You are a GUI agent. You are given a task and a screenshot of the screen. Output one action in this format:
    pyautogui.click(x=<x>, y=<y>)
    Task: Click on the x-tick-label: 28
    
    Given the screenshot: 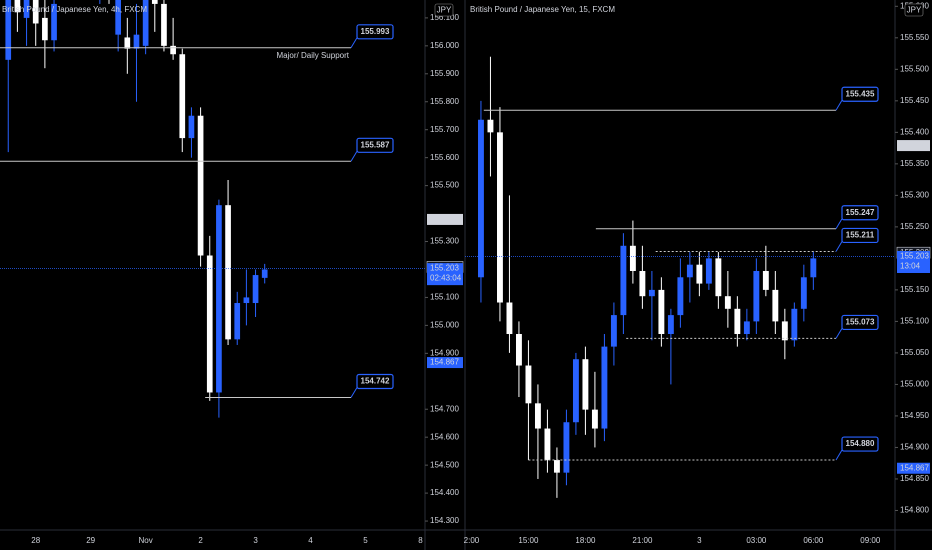 What is the action you would take?
    pyautogui.click(x=35, y=540)
    